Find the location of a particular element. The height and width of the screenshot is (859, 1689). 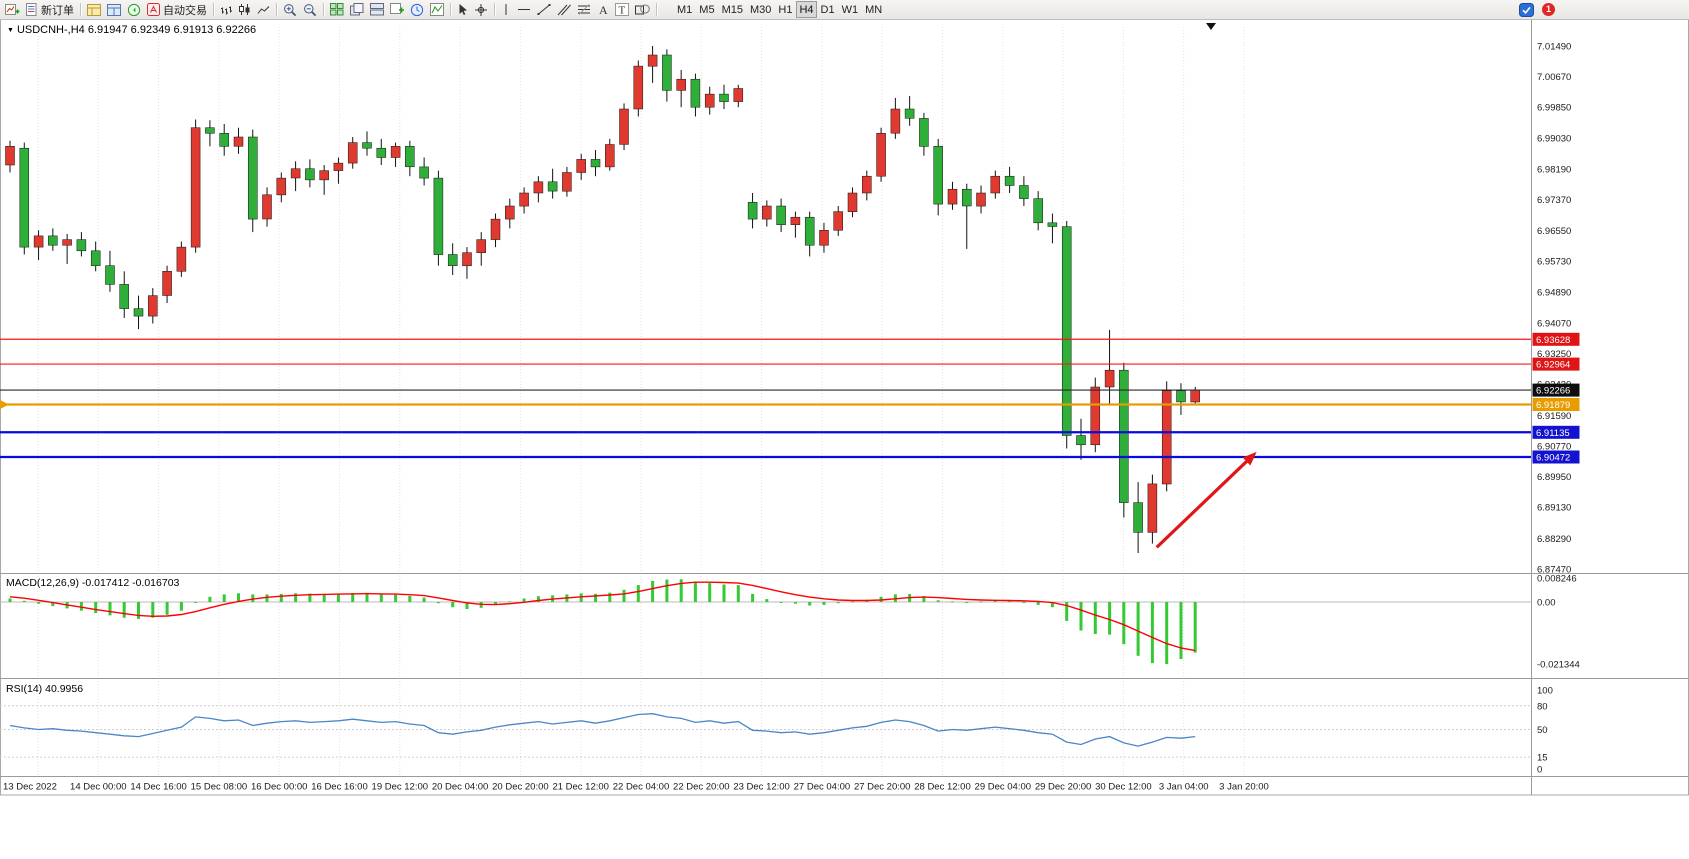

arrange-windows-icon is located at coordinates (377, 9).